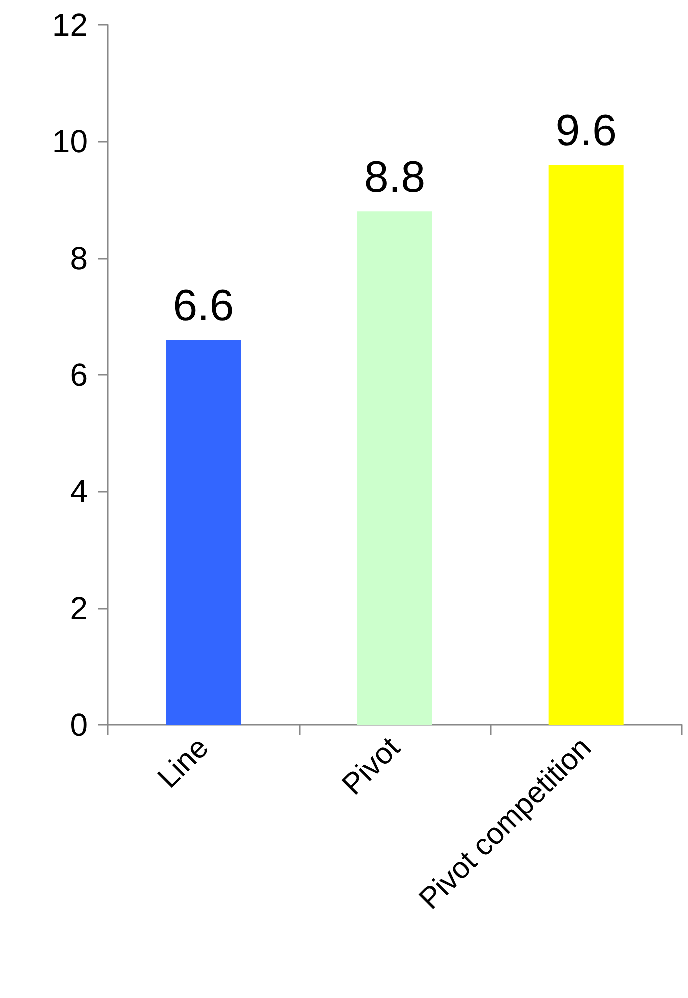 The height and width of the screenshot is (998, 688). What do you see at coordinates (79, 258) in the screenshot?
I see `y-tick-label: 8` at bounding box center [79, 258].